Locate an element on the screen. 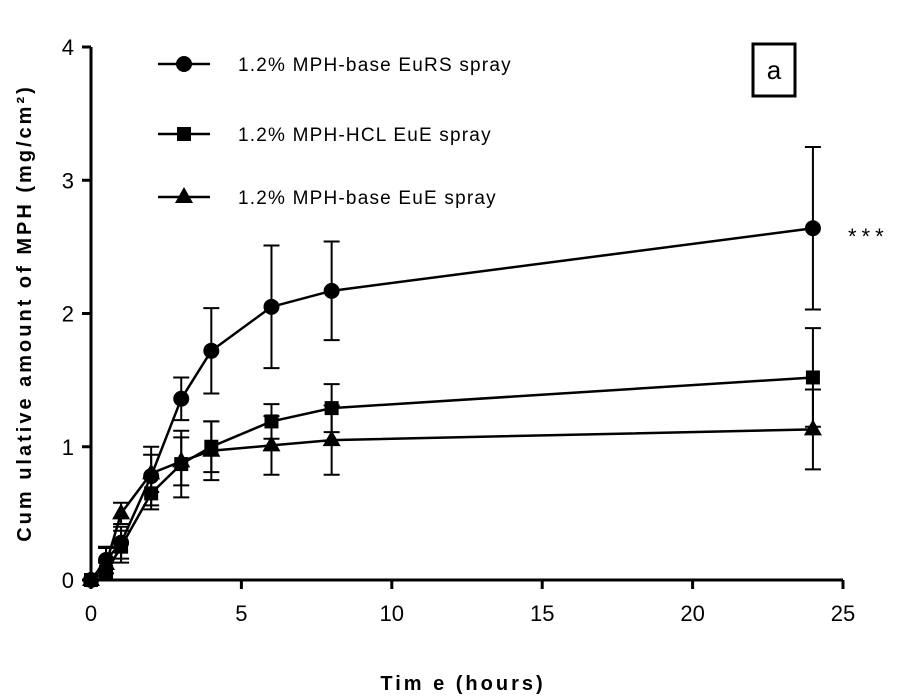 This screenshot has width=897, height=700. legend-item-0: 1.2% MPH-base EuRS spray is located at coordinates (335, 65).